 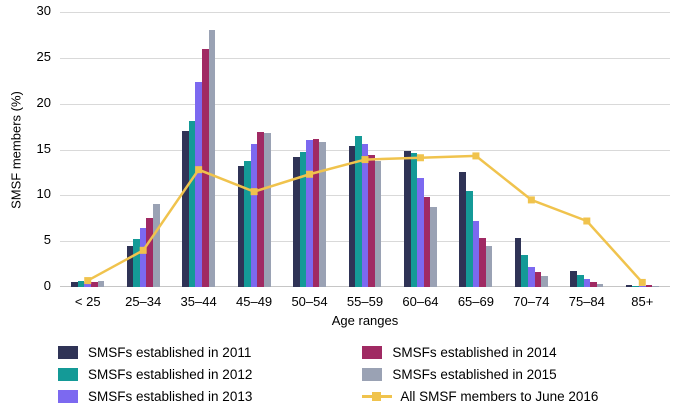 What do you see at coordinates (150, 252) in the screenshot?
I see `bar-25–34-series-3` at bounding box center [150, 252].